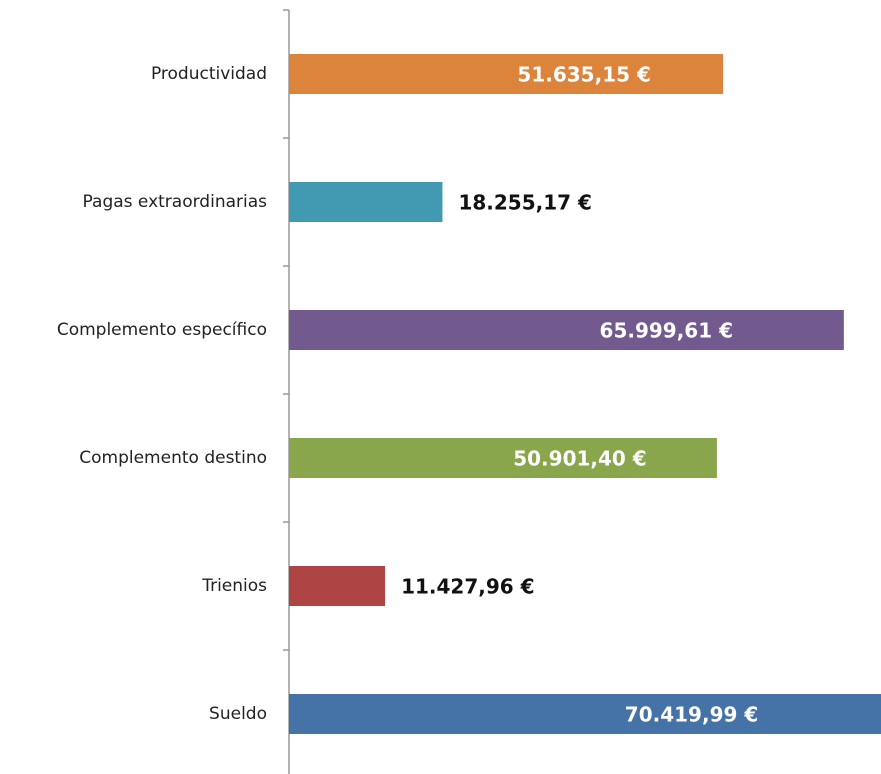  What do you see at coordinates (584, 75) in the screenshot?
I see `value-label: 51.635,15 €` at bounding box center [584, 75].